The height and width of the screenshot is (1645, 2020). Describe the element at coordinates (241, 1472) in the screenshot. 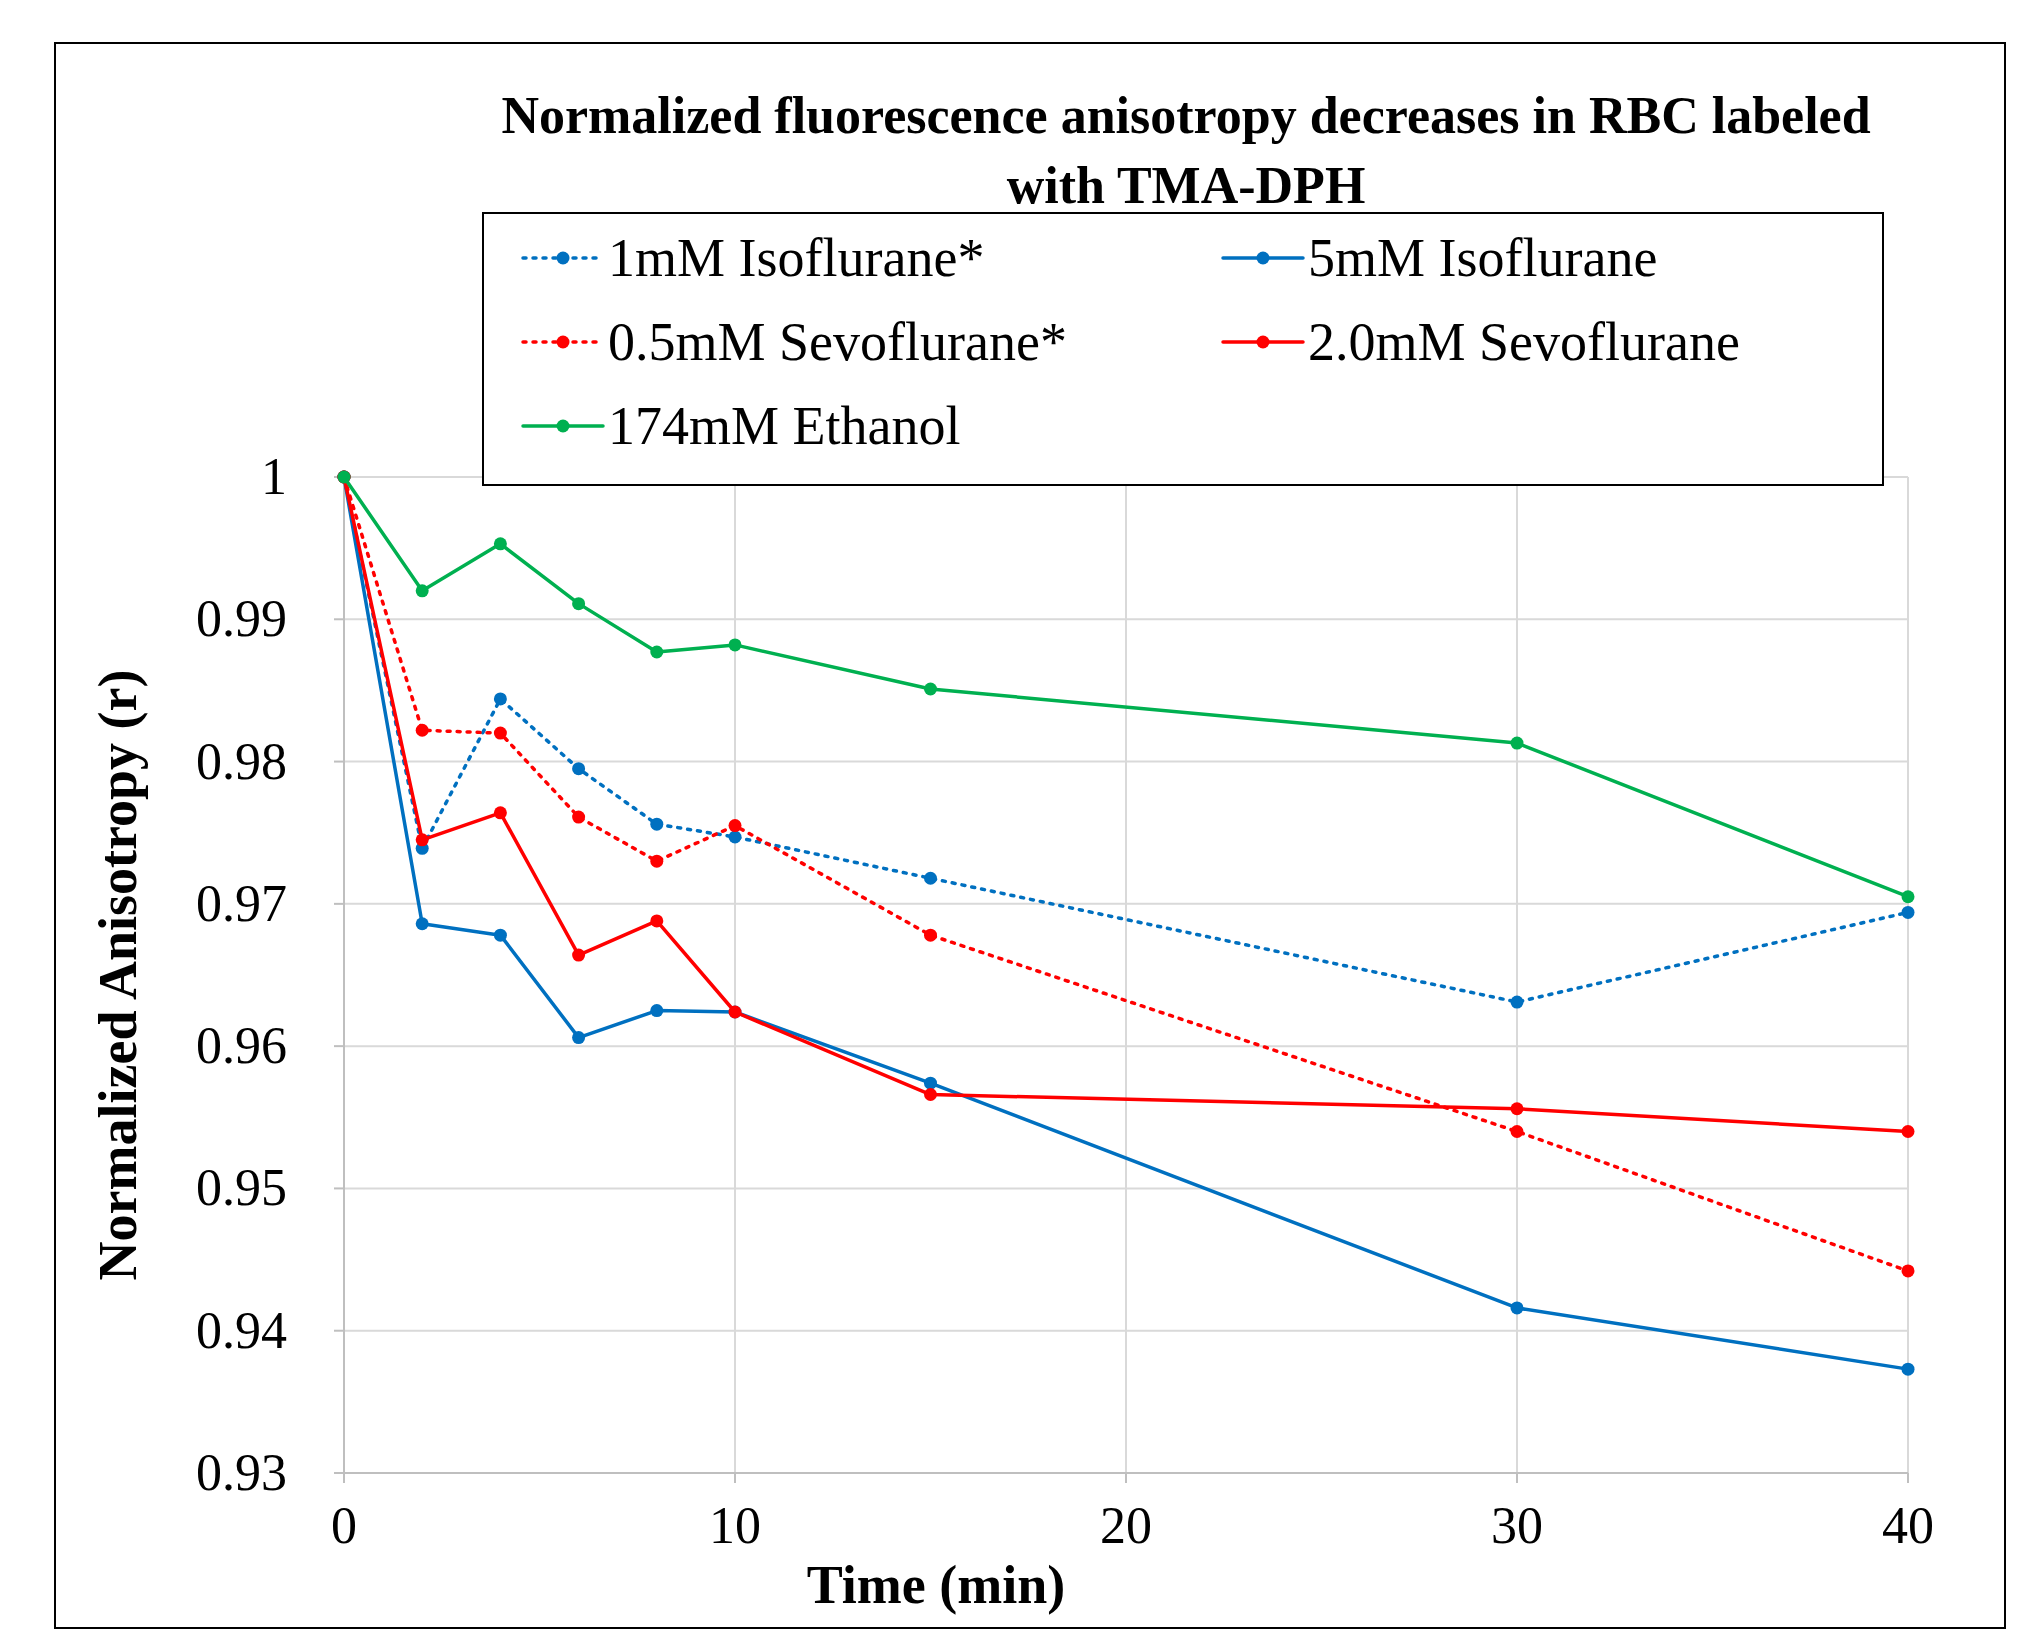

I see `y-tick-label: 0.93` at that location.